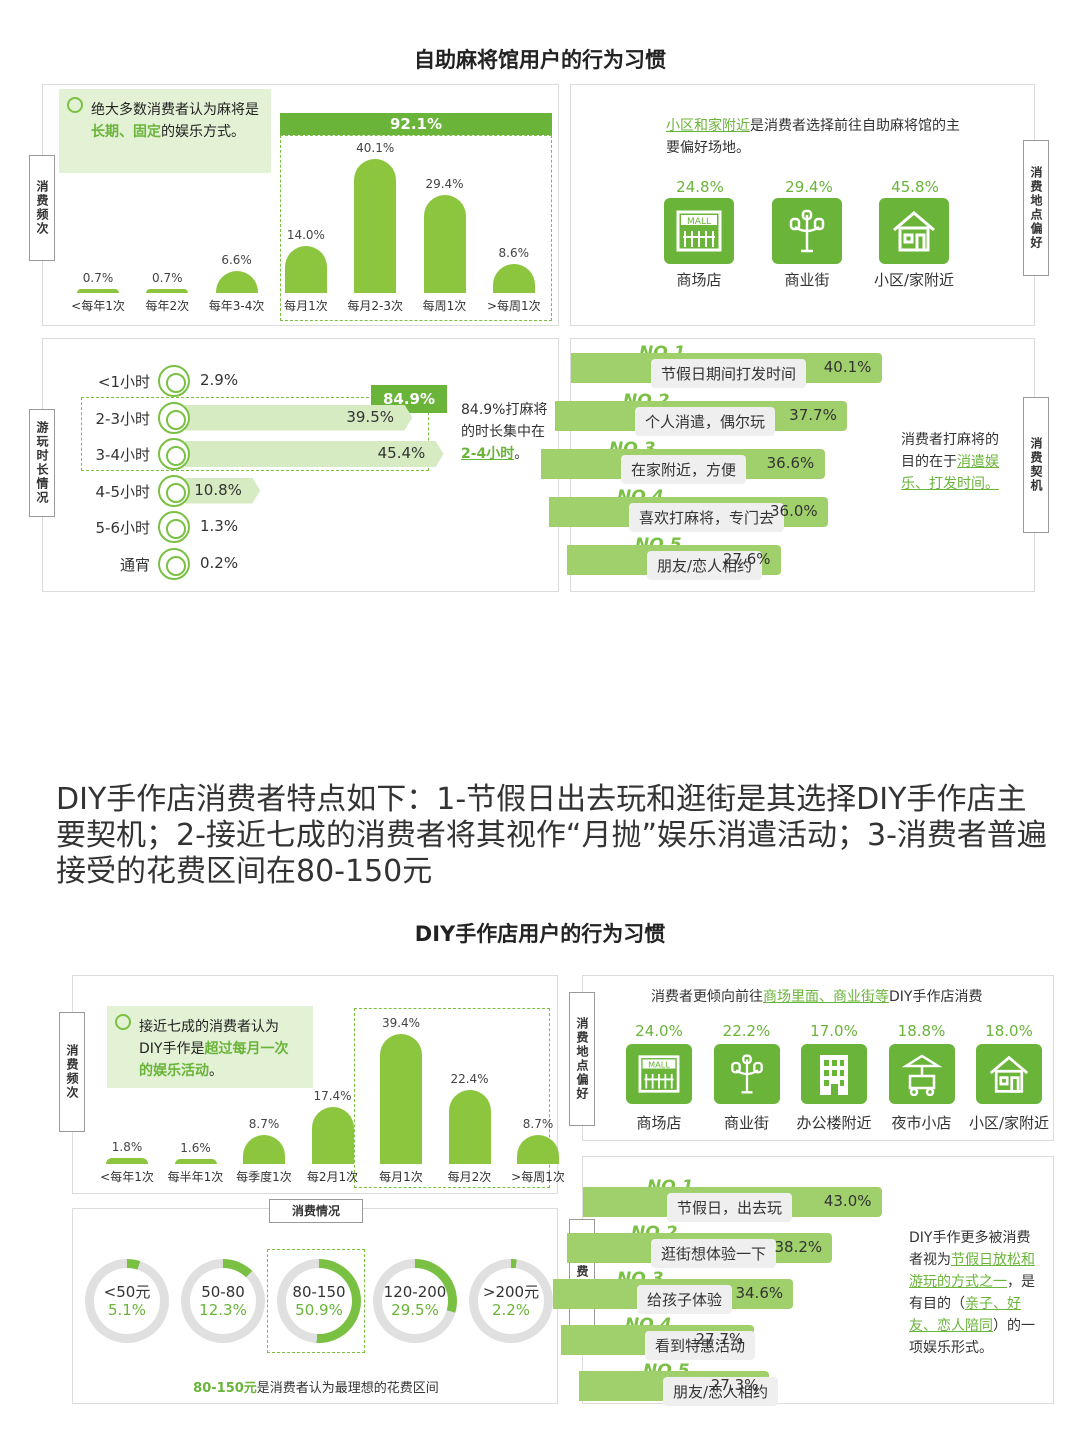 The width and height of the screenshot is (1080, 1440). I want to click on bar-category-label: 每周1次, so click(444, 306).